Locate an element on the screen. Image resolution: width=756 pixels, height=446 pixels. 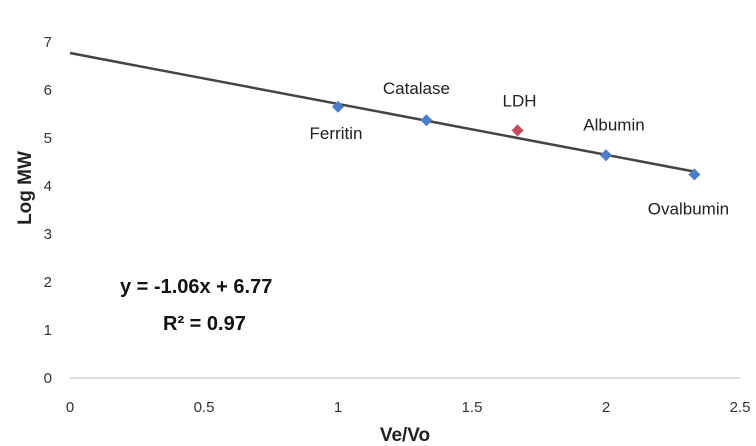
y-tick-label: 4 is located at coordinates (48, 186).